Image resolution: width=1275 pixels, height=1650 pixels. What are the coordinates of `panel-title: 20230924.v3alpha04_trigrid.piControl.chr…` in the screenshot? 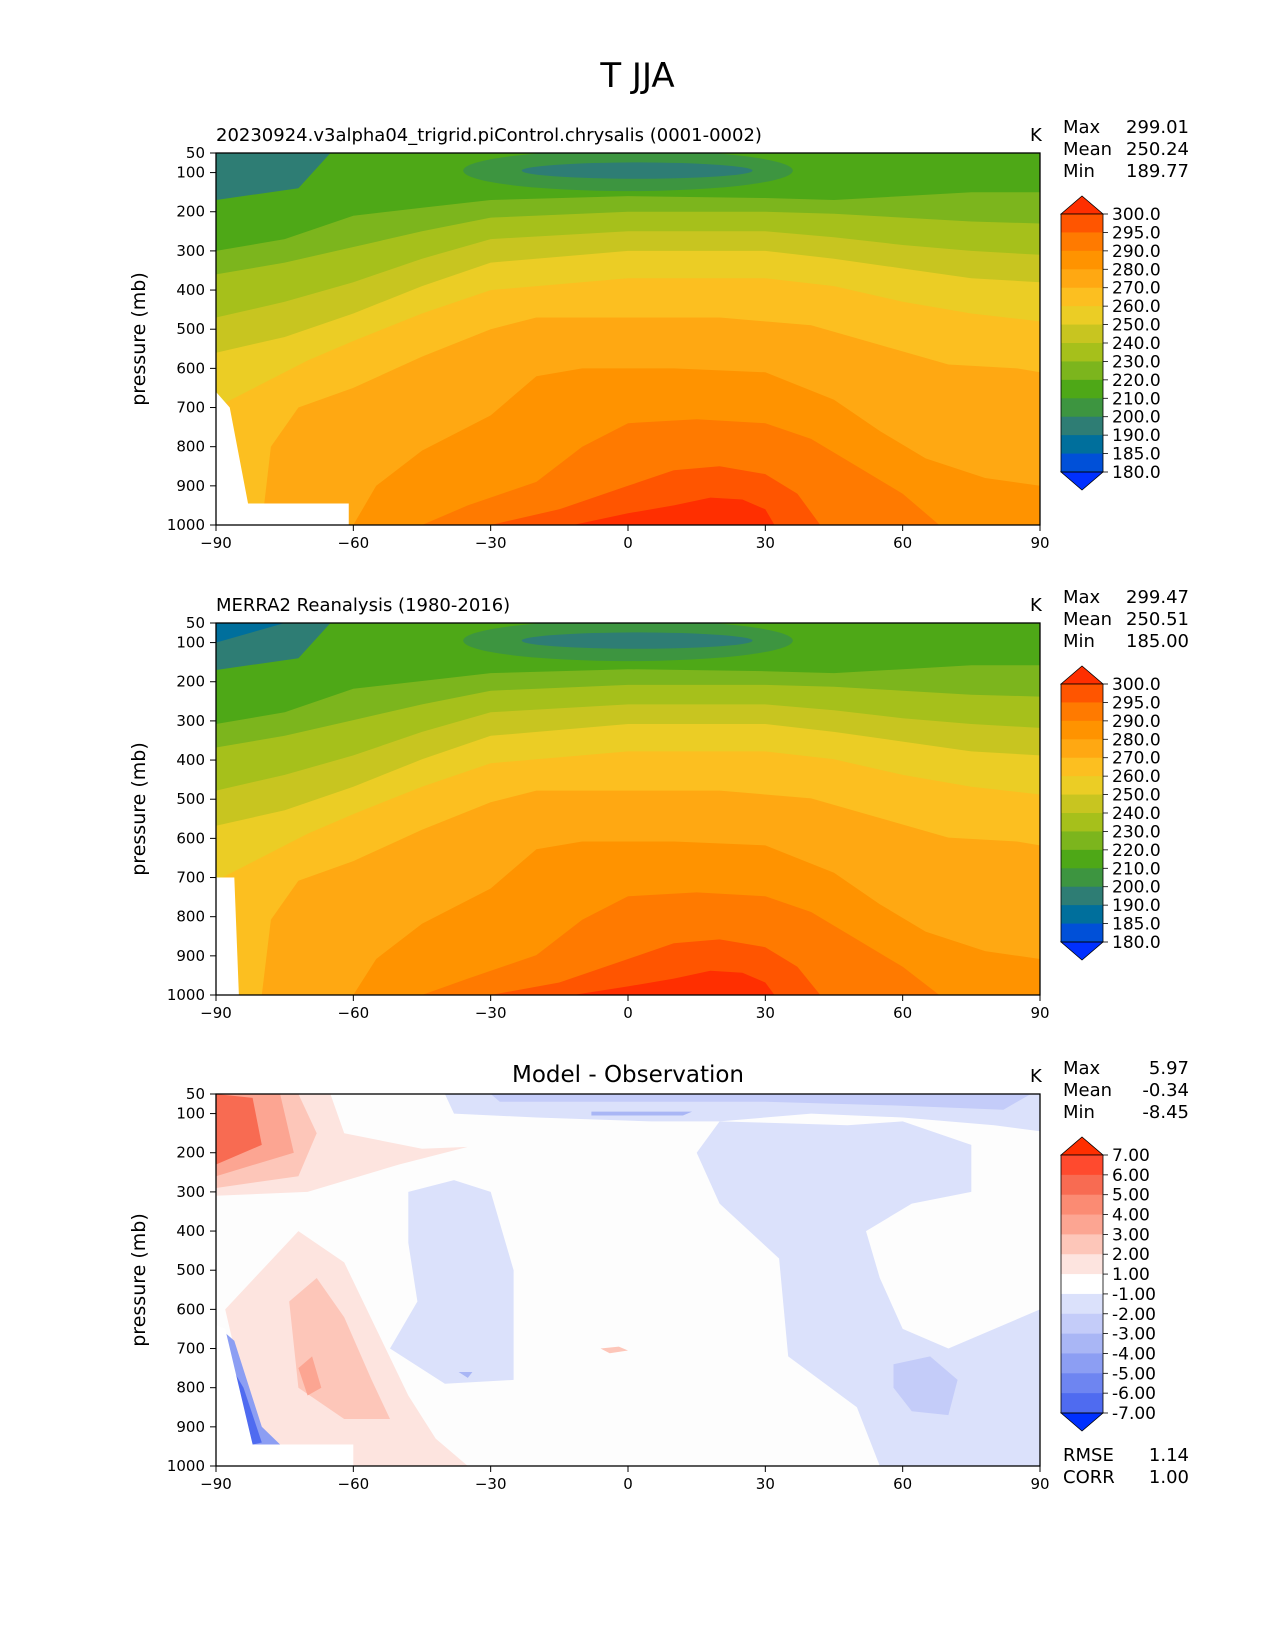 It's located at (489, 135).